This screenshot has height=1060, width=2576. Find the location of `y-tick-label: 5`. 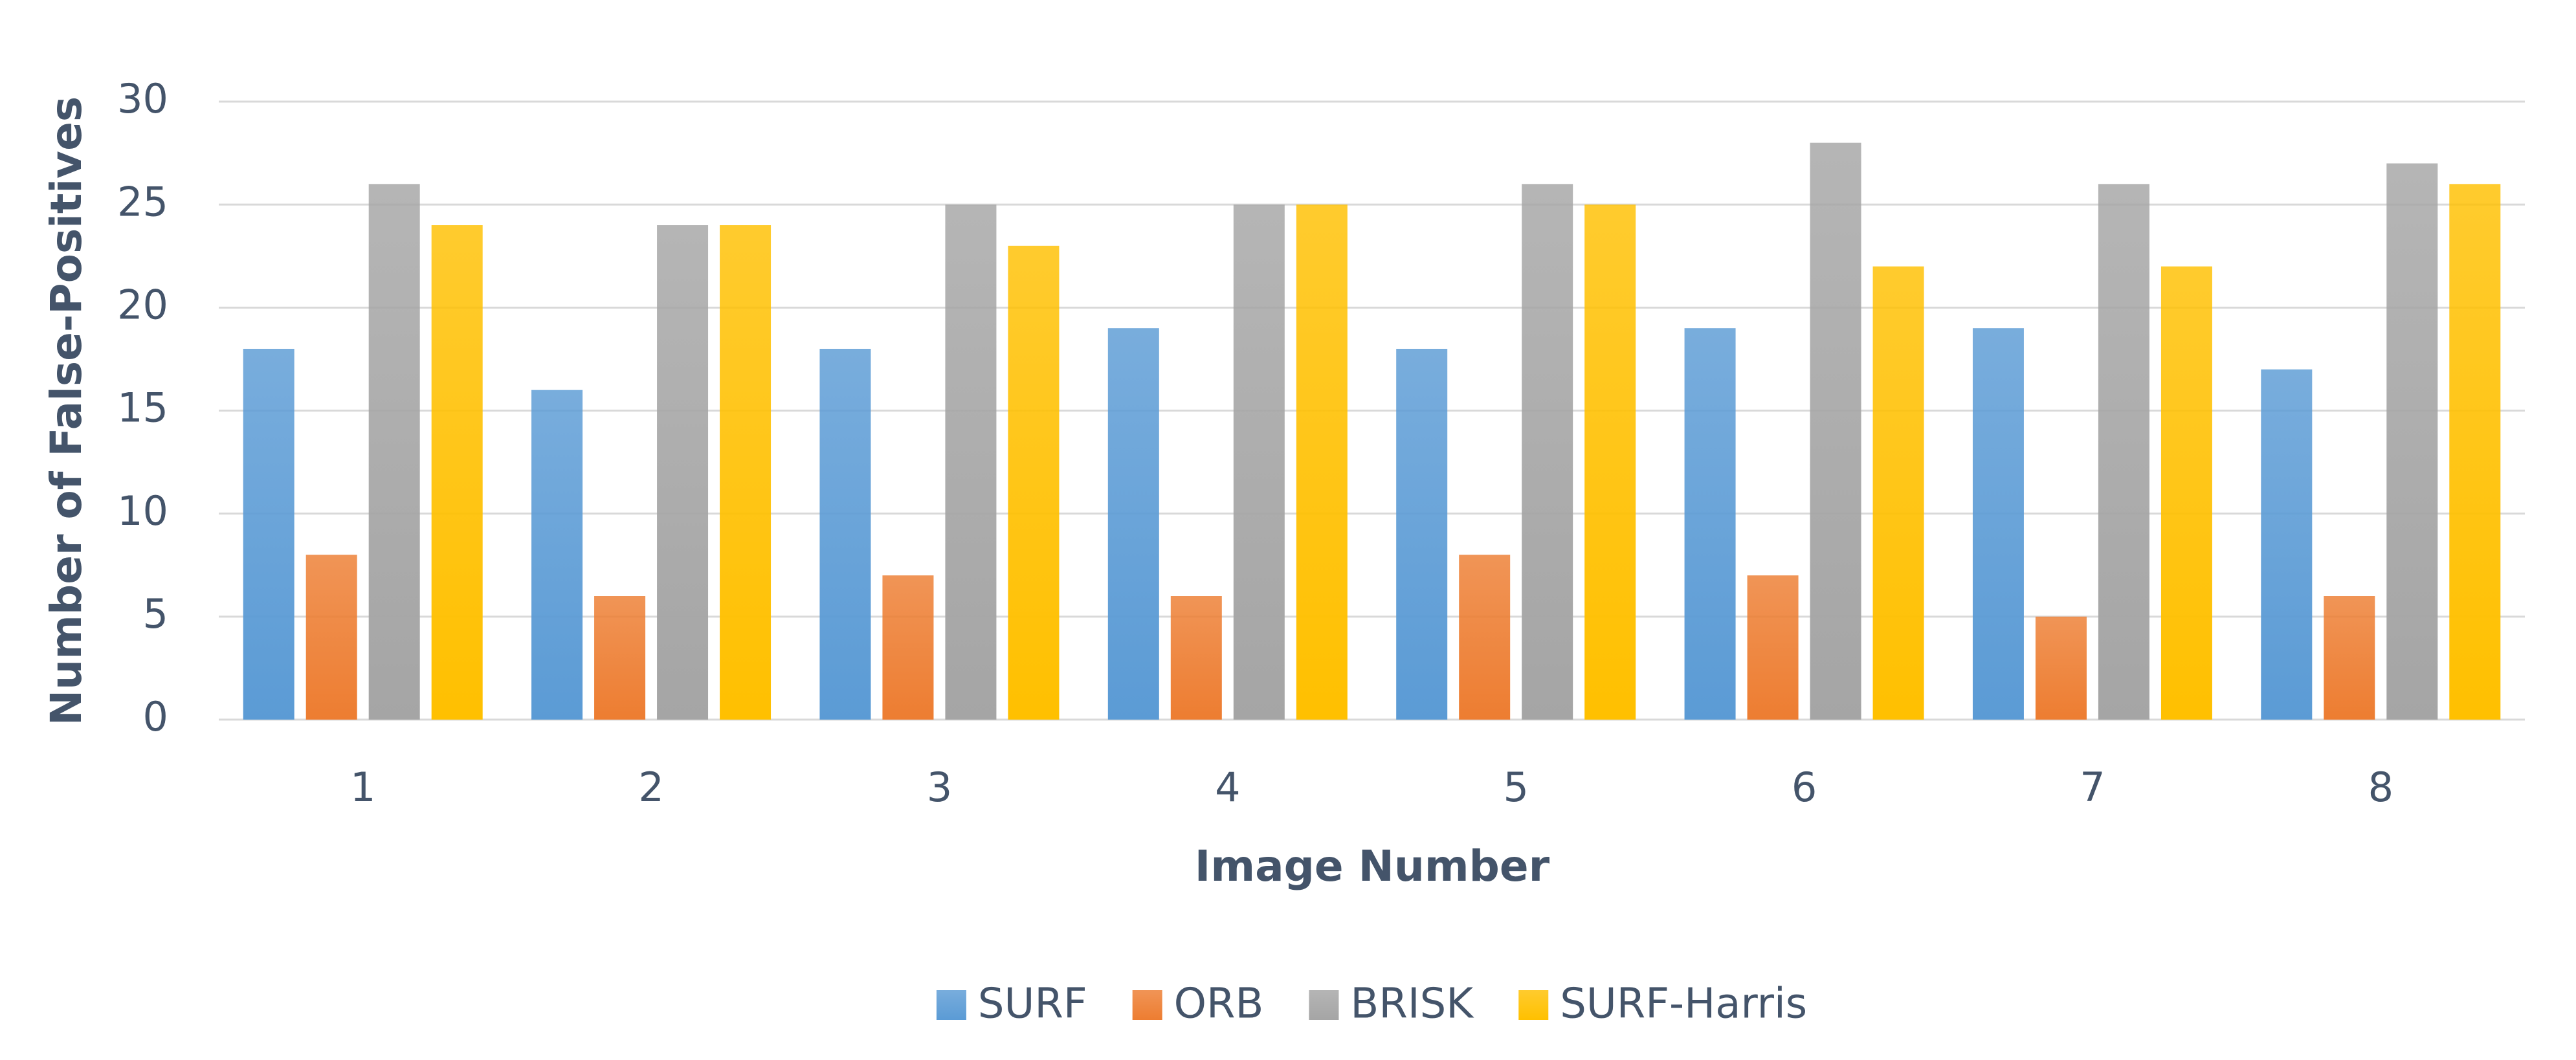

y-tick-label: 5 is located at coordinates (155, 613).